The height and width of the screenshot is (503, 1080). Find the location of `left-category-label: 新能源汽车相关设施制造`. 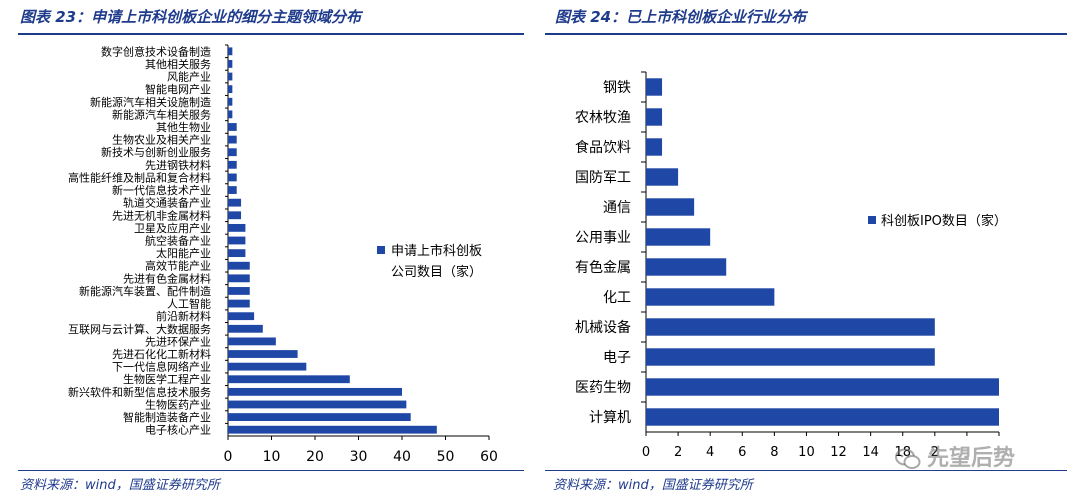

left-category-label: 新能源汽车相关设施制造 is located at coordinates (150, 102).